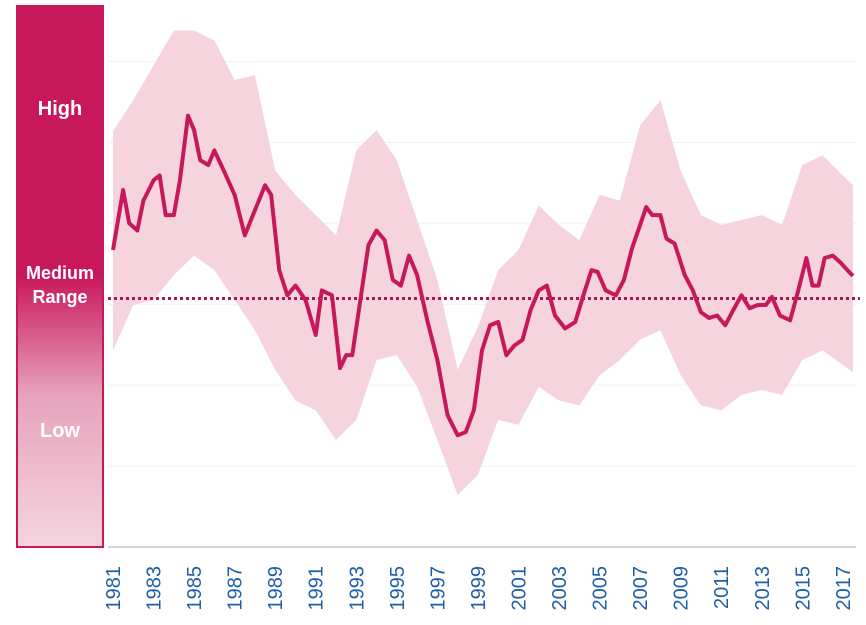  Describe the element at coordinates (195, 588) in the screenshot. I see `x-tick-label: 1985` at that location.